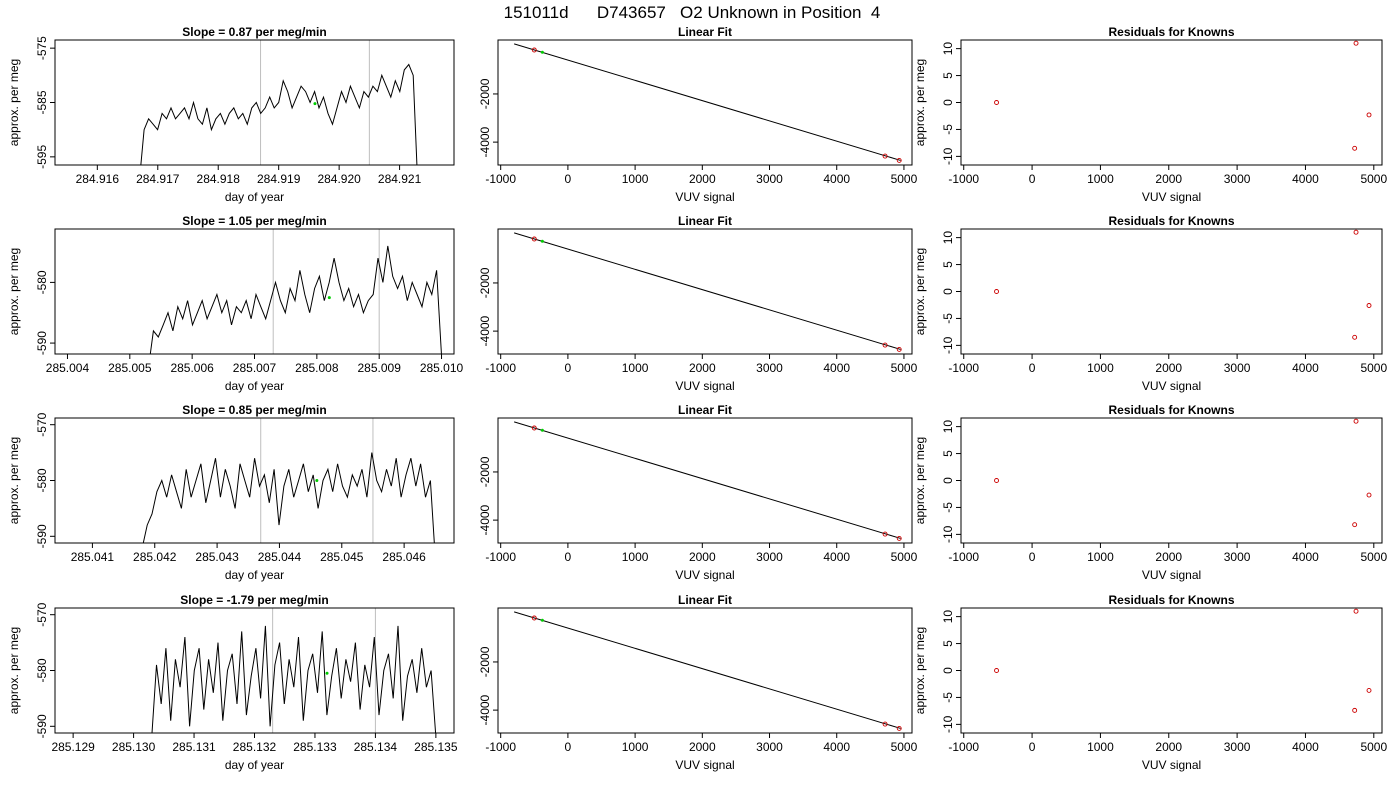  Describe the element at coordinates (1171, 32) in the screenshot. I see `panel-title: Residuals for Knowns` at that location.